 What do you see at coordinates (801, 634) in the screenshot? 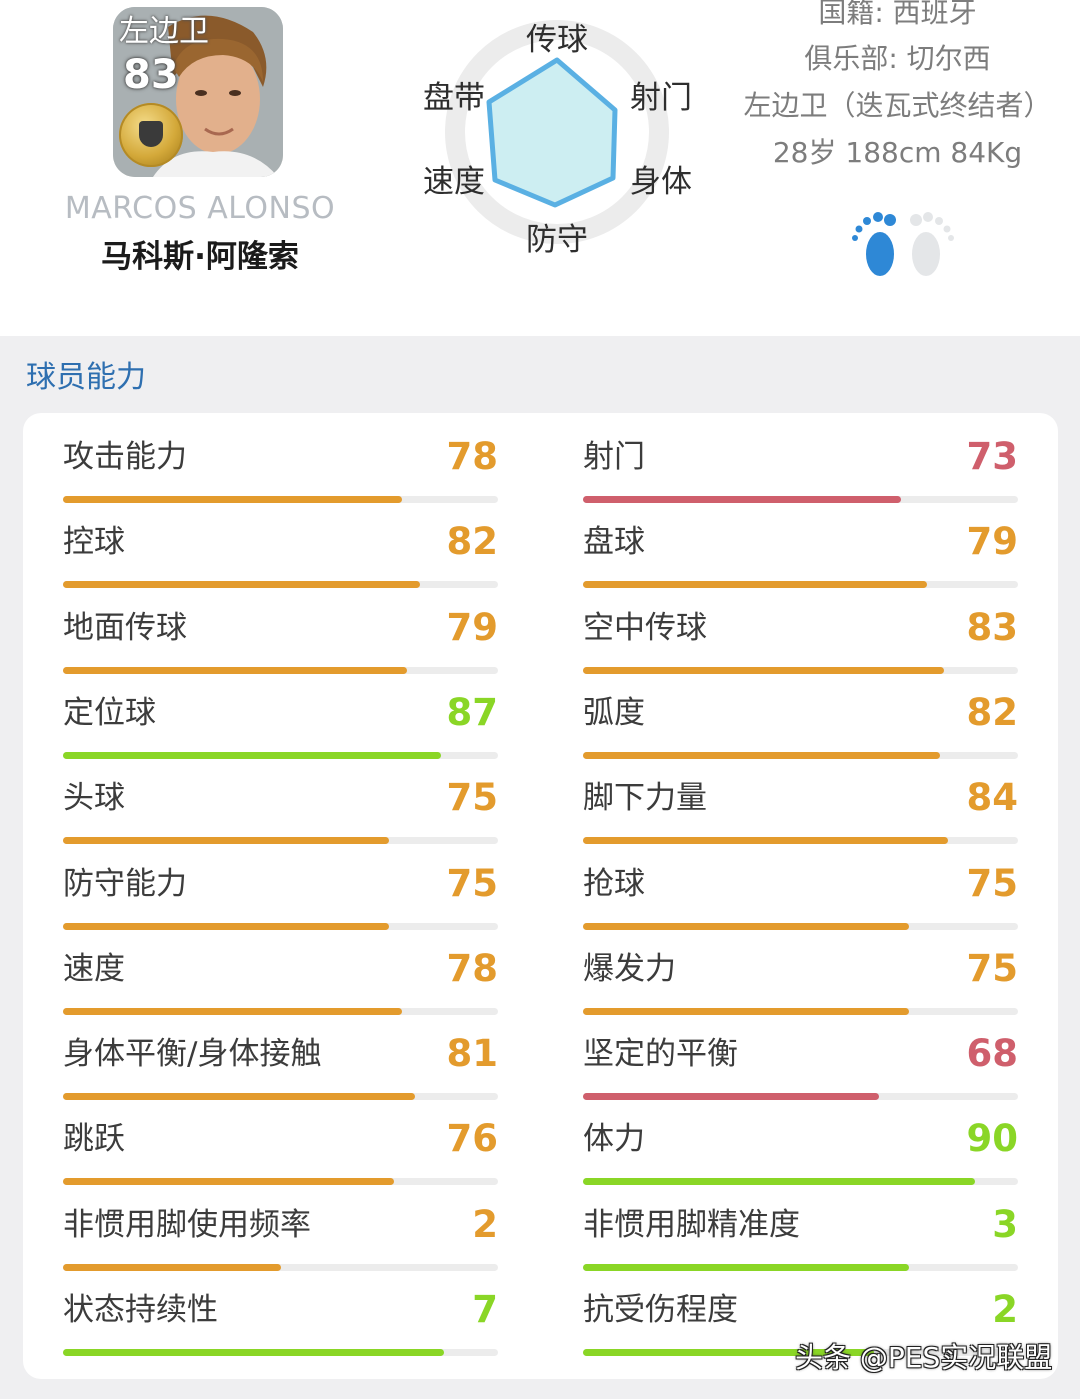
I see `stat-row: 空中传球 83` at bounding box center [801, 634].